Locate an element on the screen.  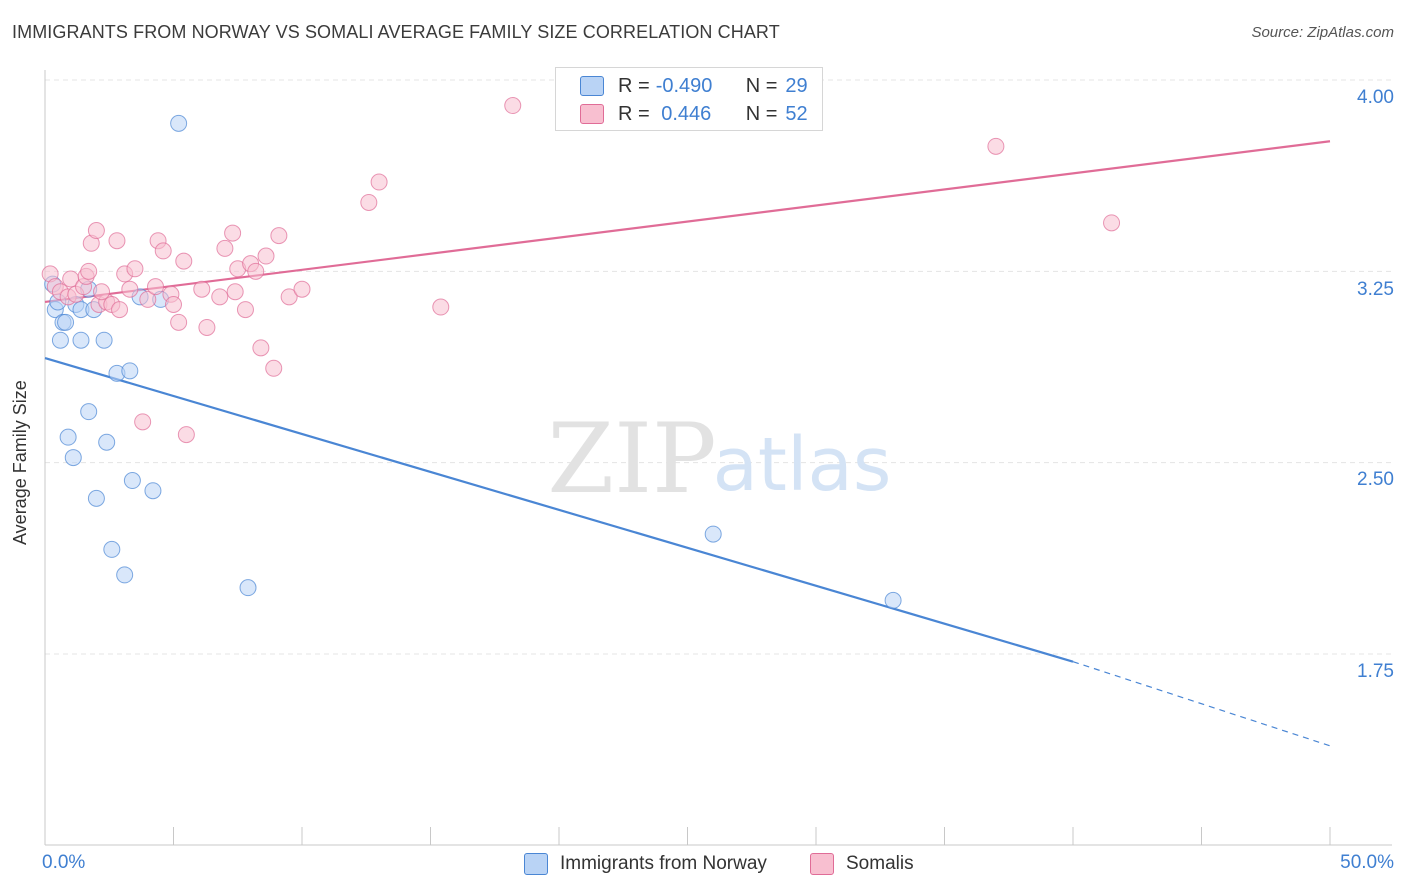
legend-row-norway: R = -0.490 N = 29 is located at coordinates (694, 86).